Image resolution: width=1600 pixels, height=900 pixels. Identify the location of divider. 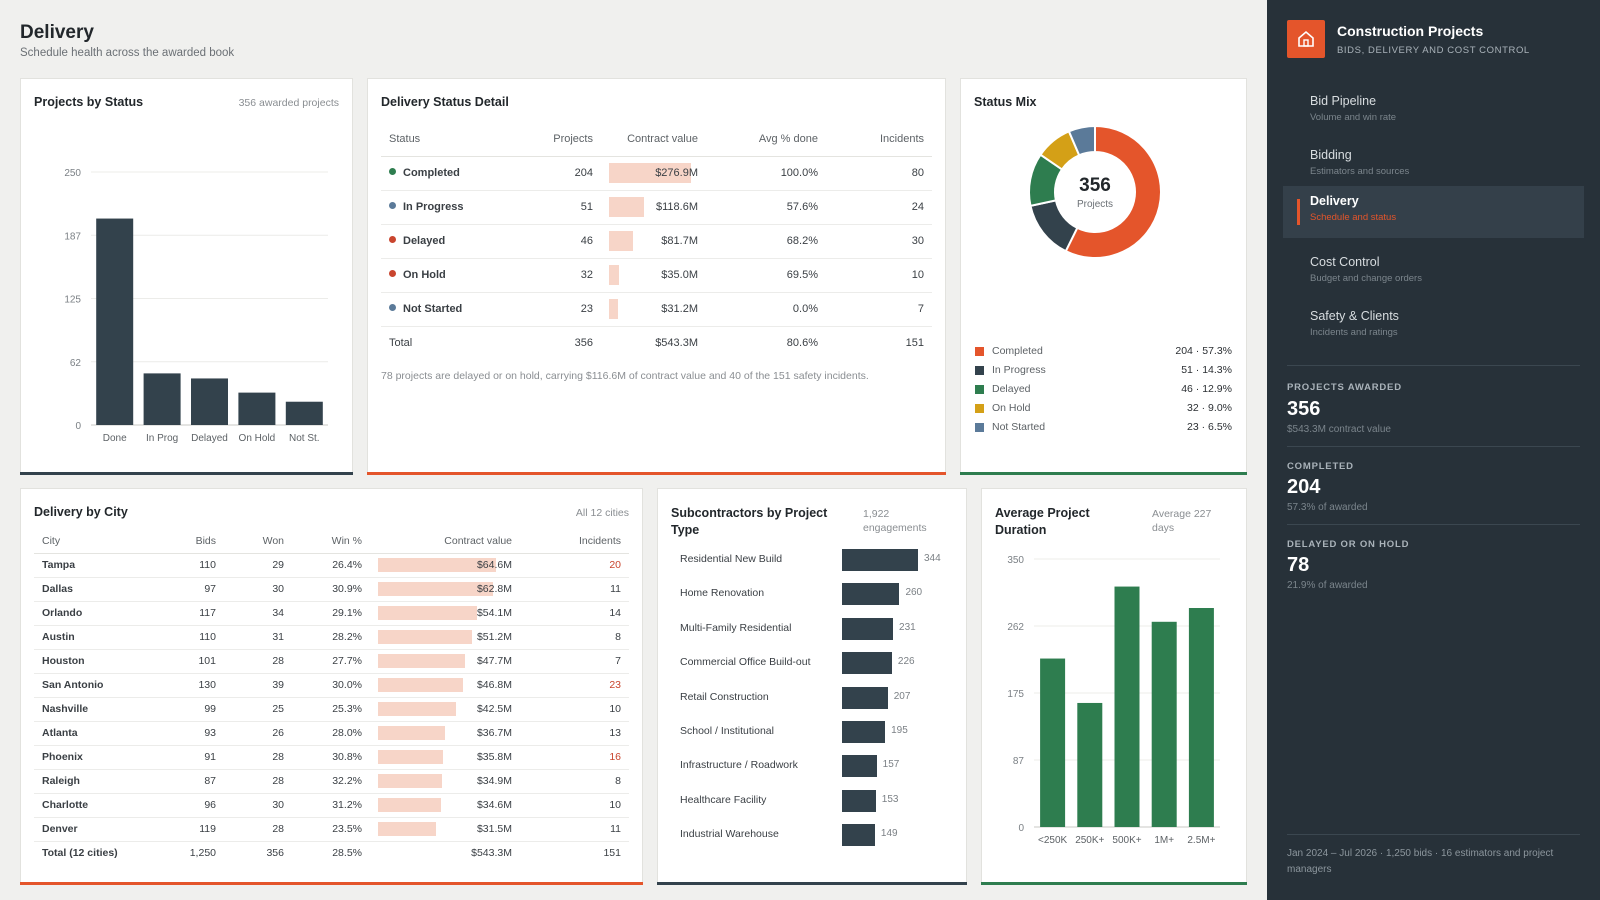
(1433, 365).